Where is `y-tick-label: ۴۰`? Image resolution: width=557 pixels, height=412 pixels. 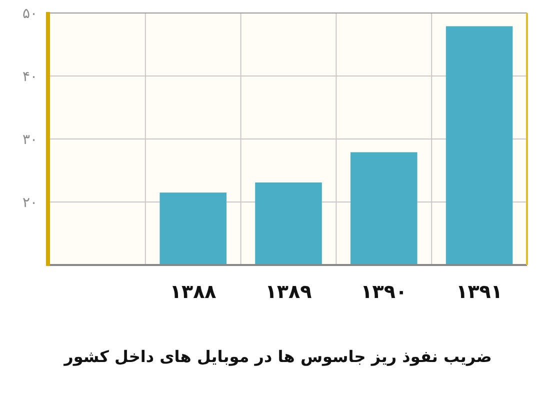 y-tick-label: ۴۰ is located at coordinates (30, 77).